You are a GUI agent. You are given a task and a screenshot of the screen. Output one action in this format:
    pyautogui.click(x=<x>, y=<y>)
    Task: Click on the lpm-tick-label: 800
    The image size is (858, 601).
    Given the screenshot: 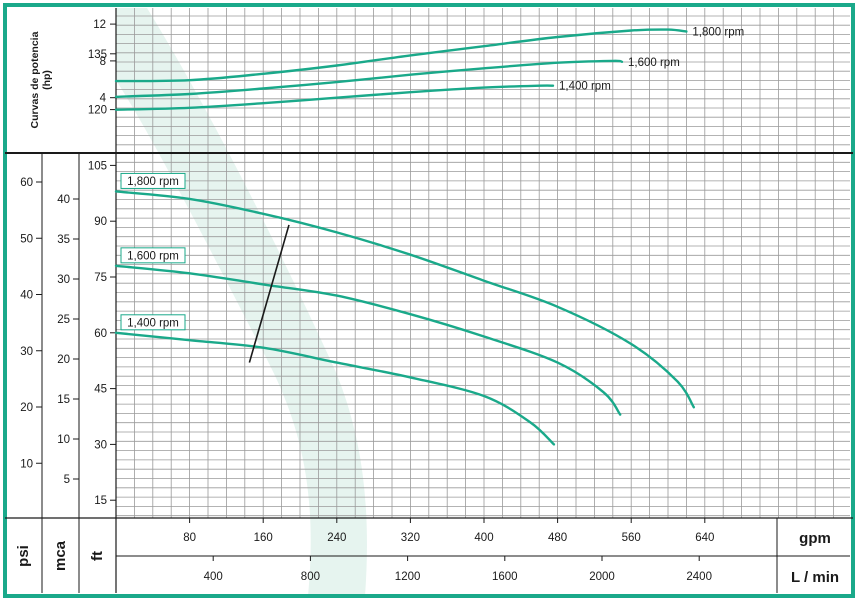 What is the action you would take?
    pyautogui.click(x=310, y=577)
    